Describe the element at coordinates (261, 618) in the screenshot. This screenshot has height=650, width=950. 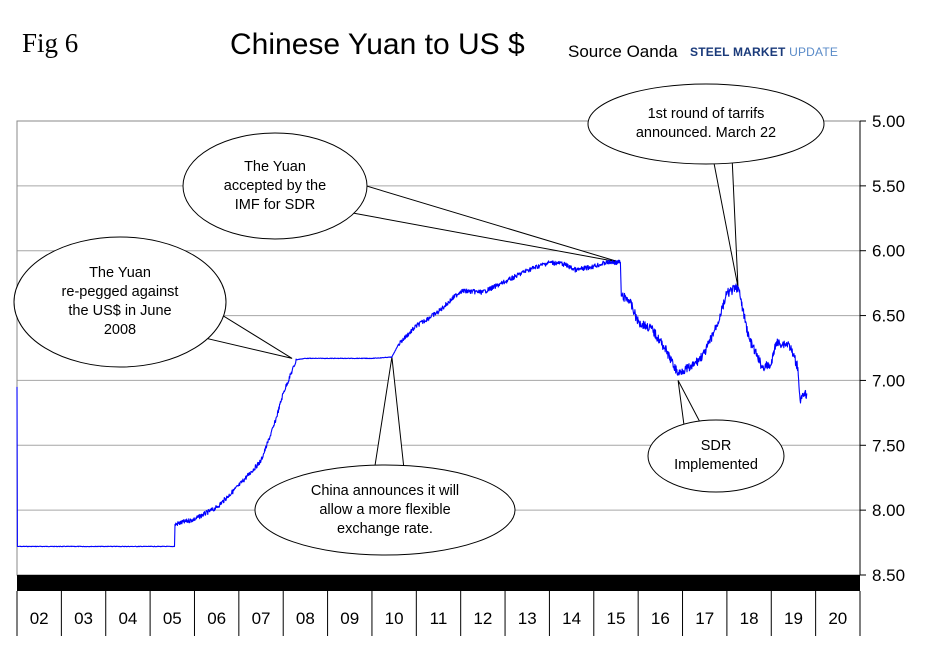
I see `x-tick-label: 07` at that location.